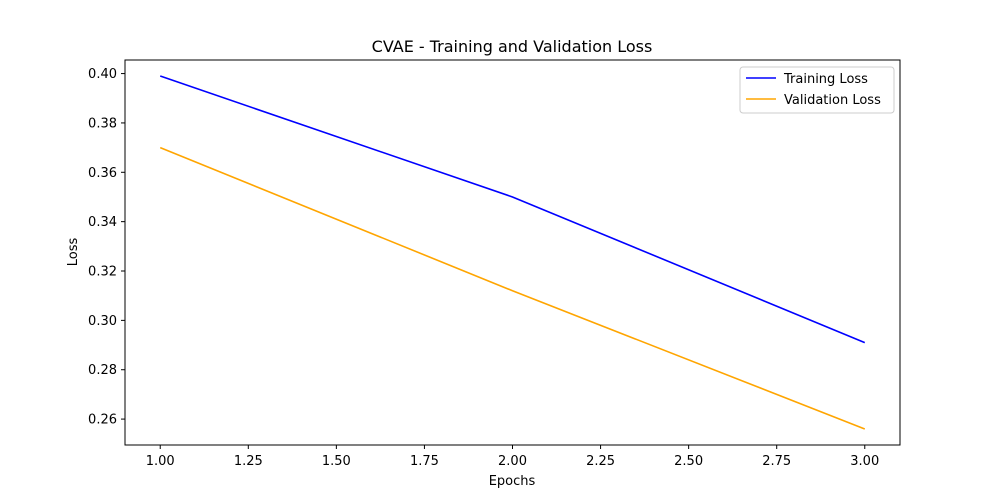  I want to click on y-tick-label: 0.40, so click(102, 74).